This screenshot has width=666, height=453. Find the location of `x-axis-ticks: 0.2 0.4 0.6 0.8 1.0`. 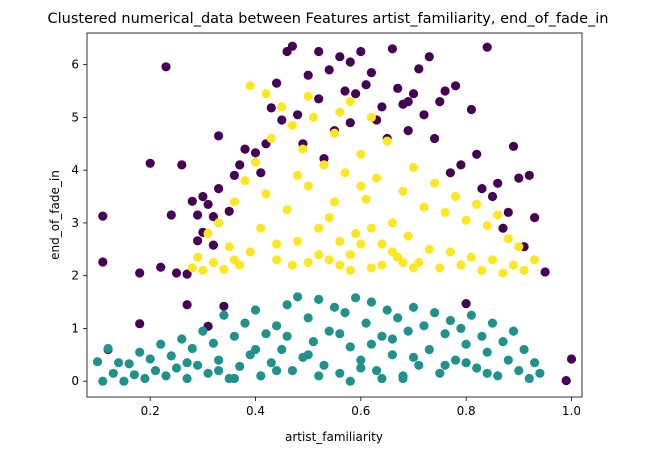

x-axis-ticks: 0.2 0.4 0.6 0.8 1.0 is located at coordinates (361, 407).